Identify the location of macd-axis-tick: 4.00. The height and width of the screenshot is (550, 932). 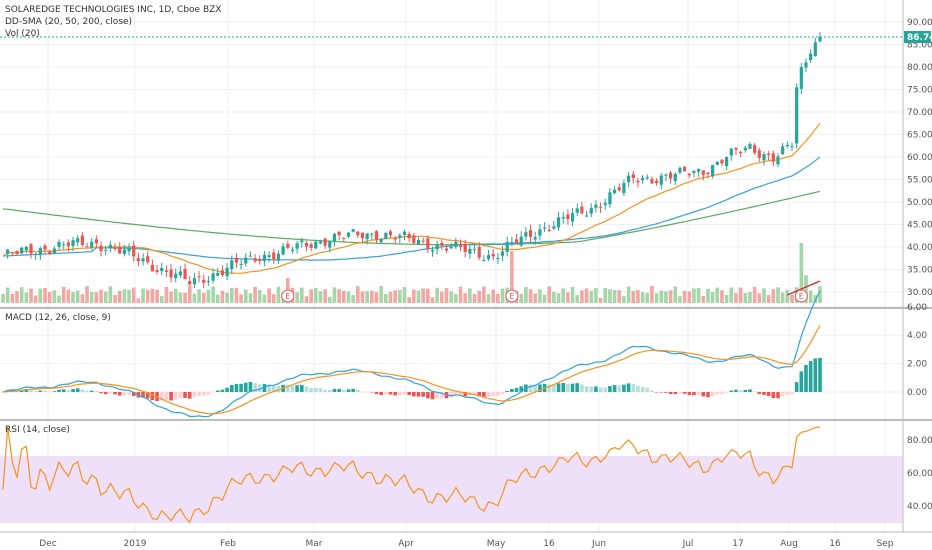
(917, 336).